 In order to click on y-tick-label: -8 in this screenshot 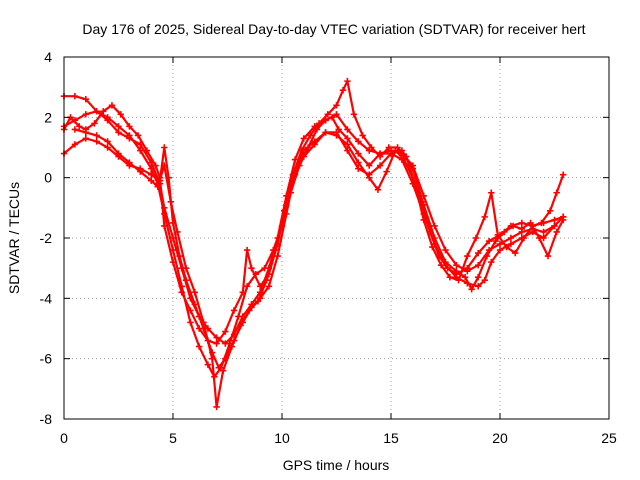, I will do `click(46, 419)`.